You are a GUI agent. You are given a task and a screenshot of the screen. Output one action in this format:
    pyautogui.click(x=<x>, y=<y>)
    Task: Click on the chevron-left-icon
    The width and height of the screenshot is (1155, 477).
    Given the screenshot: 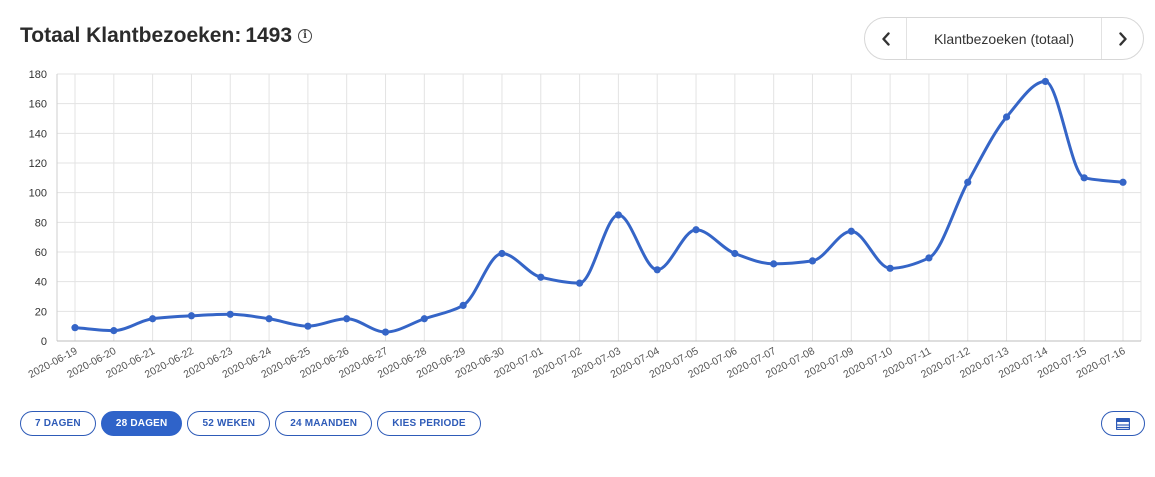 What is the action you would take?
    pyautogui.click(x=885, y=38)
    